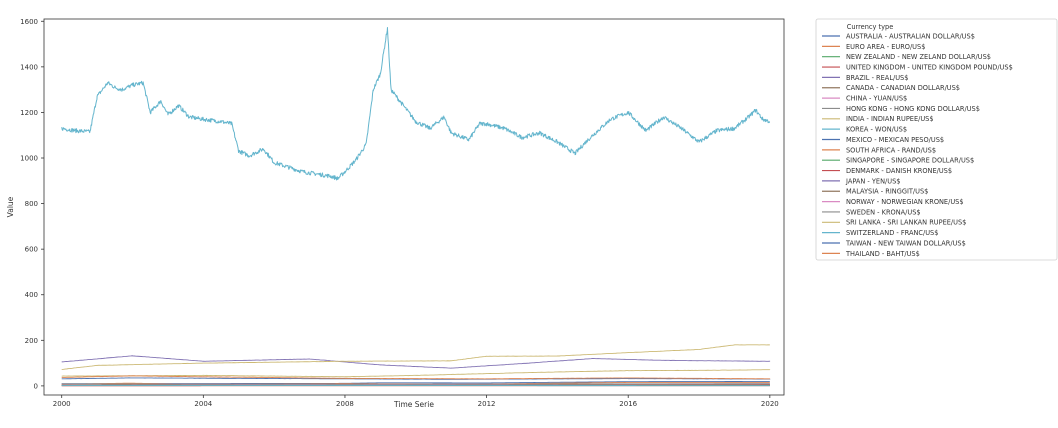  I want to click on y-tick-label: 1000, so click(29, 159).